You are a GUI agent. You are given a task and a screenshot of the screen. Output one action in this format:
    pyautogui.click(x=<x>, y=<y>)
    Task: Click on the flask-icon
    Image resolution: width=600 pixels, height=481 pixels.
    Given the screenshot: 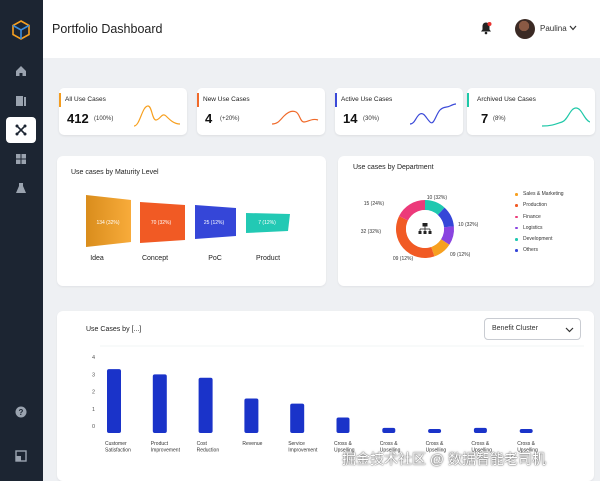 What is the action you would take?
    pyautogui.click(x=21, y=188)
    